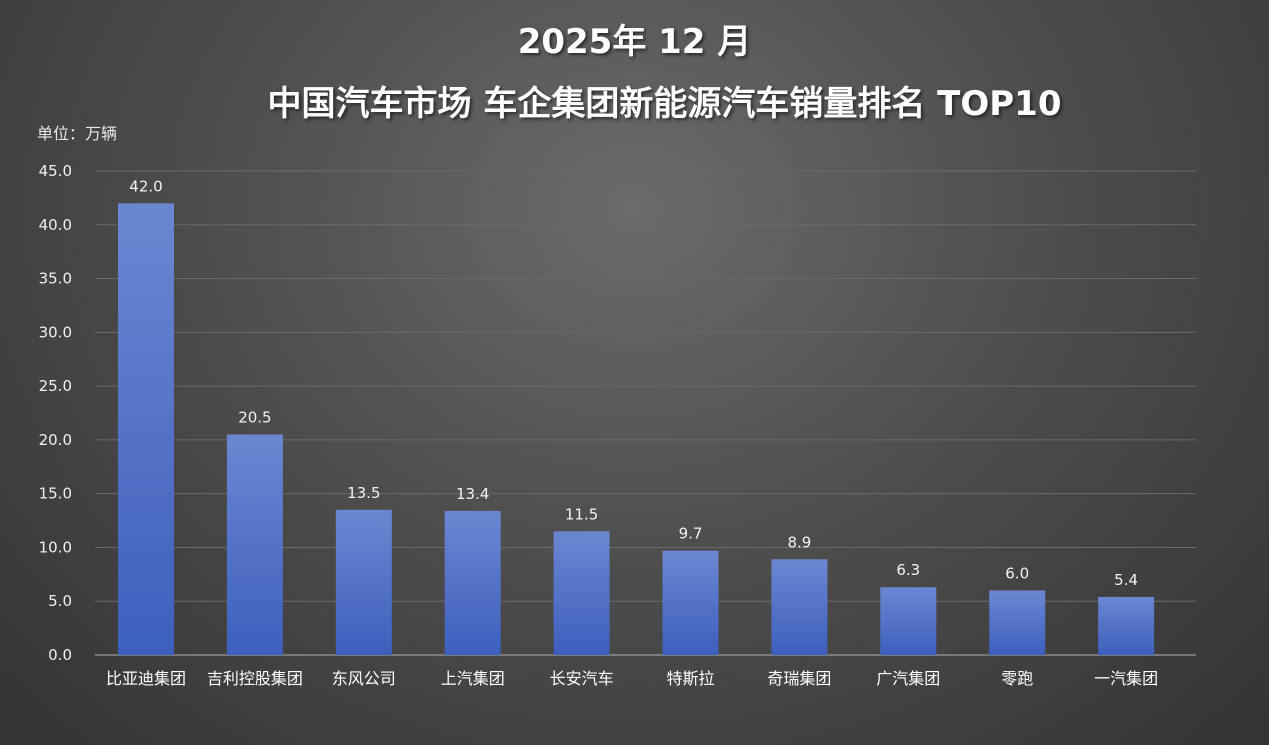  Describe the element at coordinates (55, 386) in the screenshot. I see `y-tick-label: 25.0` at that location.